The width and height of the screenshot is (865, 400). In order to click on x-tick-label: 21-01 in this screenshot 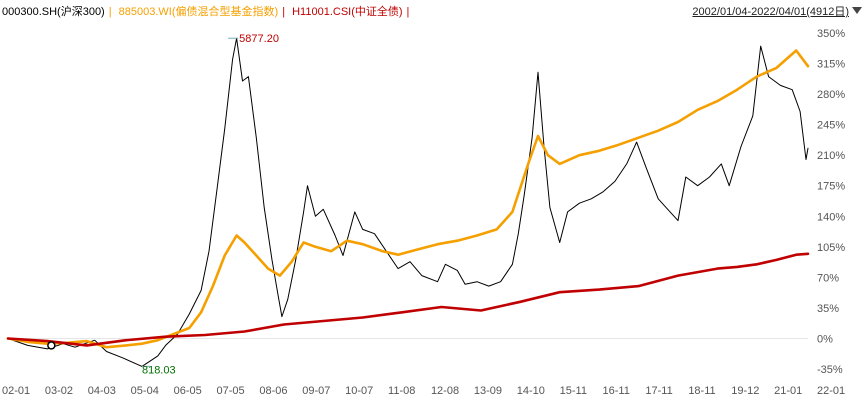, I will do `click(788, 391)`.